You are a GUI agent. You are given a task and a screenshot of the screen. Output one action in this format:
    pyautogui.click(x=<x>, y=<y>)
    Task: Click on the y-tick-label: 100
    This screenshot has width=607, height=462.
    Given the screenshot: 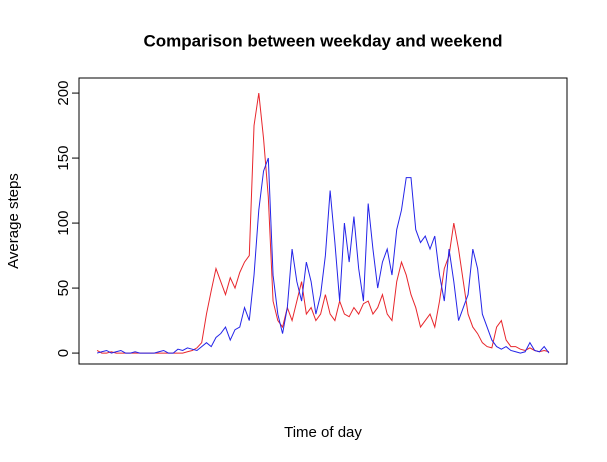 What is the action you would take?
    pyautogui.click(x=63, y=223)
    